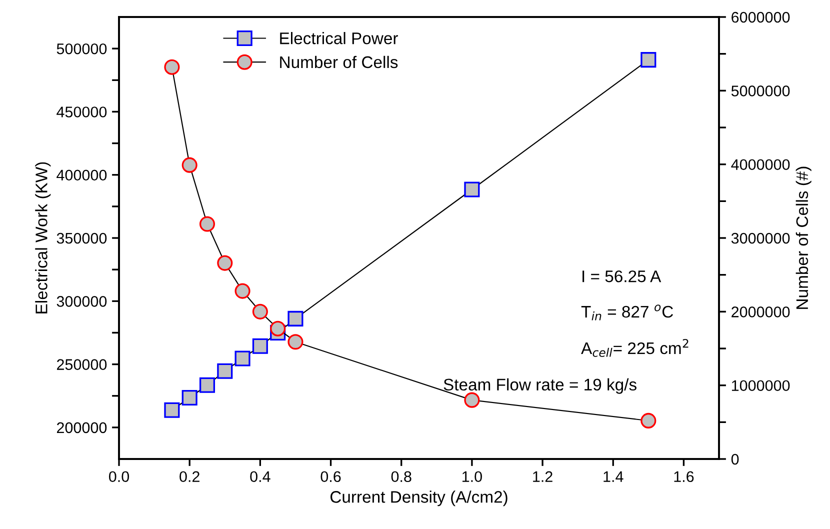 The width and height of the screenshot is (830, 529). What do you see at coordinates (760, 91) in the screenshot?
I see `y2-tick-label: 5000000` at bounding box center [760, 91].